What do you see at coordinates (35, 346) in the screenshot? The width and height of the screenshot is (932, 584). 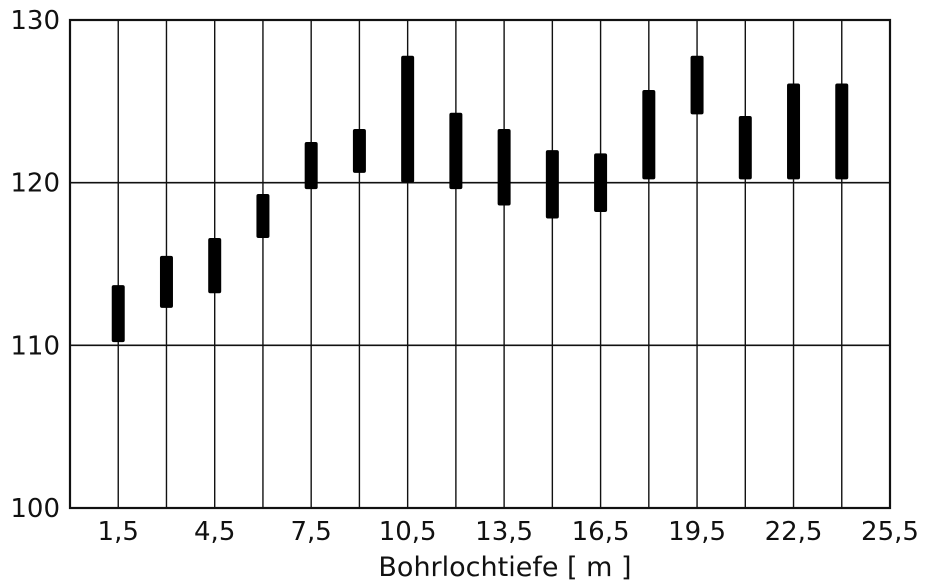 I see `y-tick-label: 110` at bounding box center [35, 346].